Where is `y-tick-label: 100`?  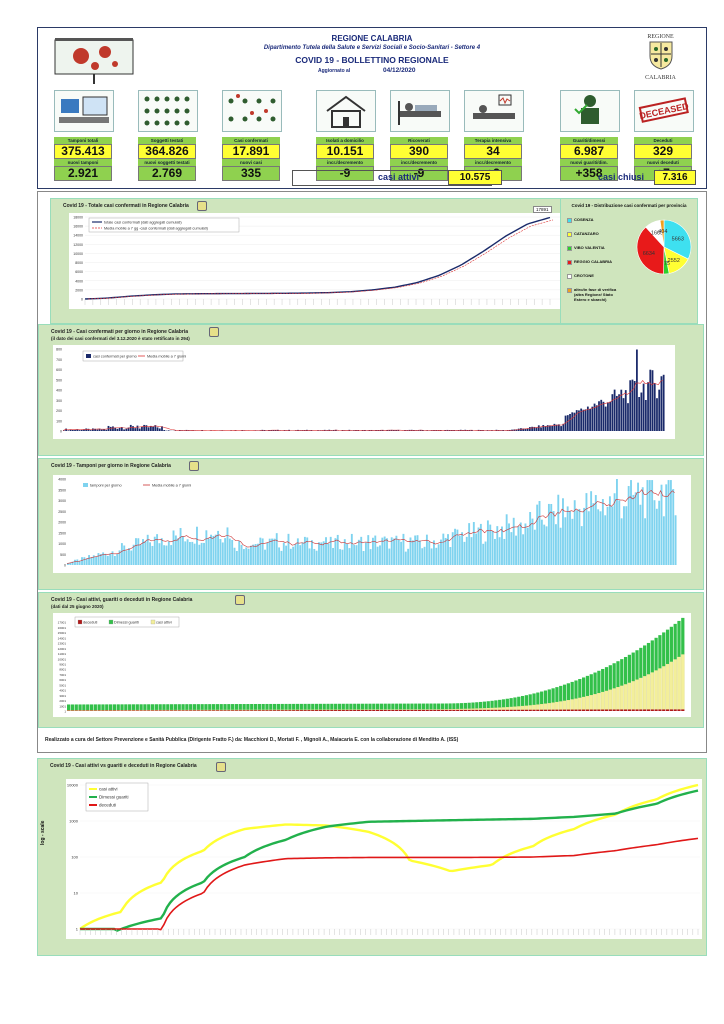 y-tick-label: 100 is located at coordinates (59, 421).